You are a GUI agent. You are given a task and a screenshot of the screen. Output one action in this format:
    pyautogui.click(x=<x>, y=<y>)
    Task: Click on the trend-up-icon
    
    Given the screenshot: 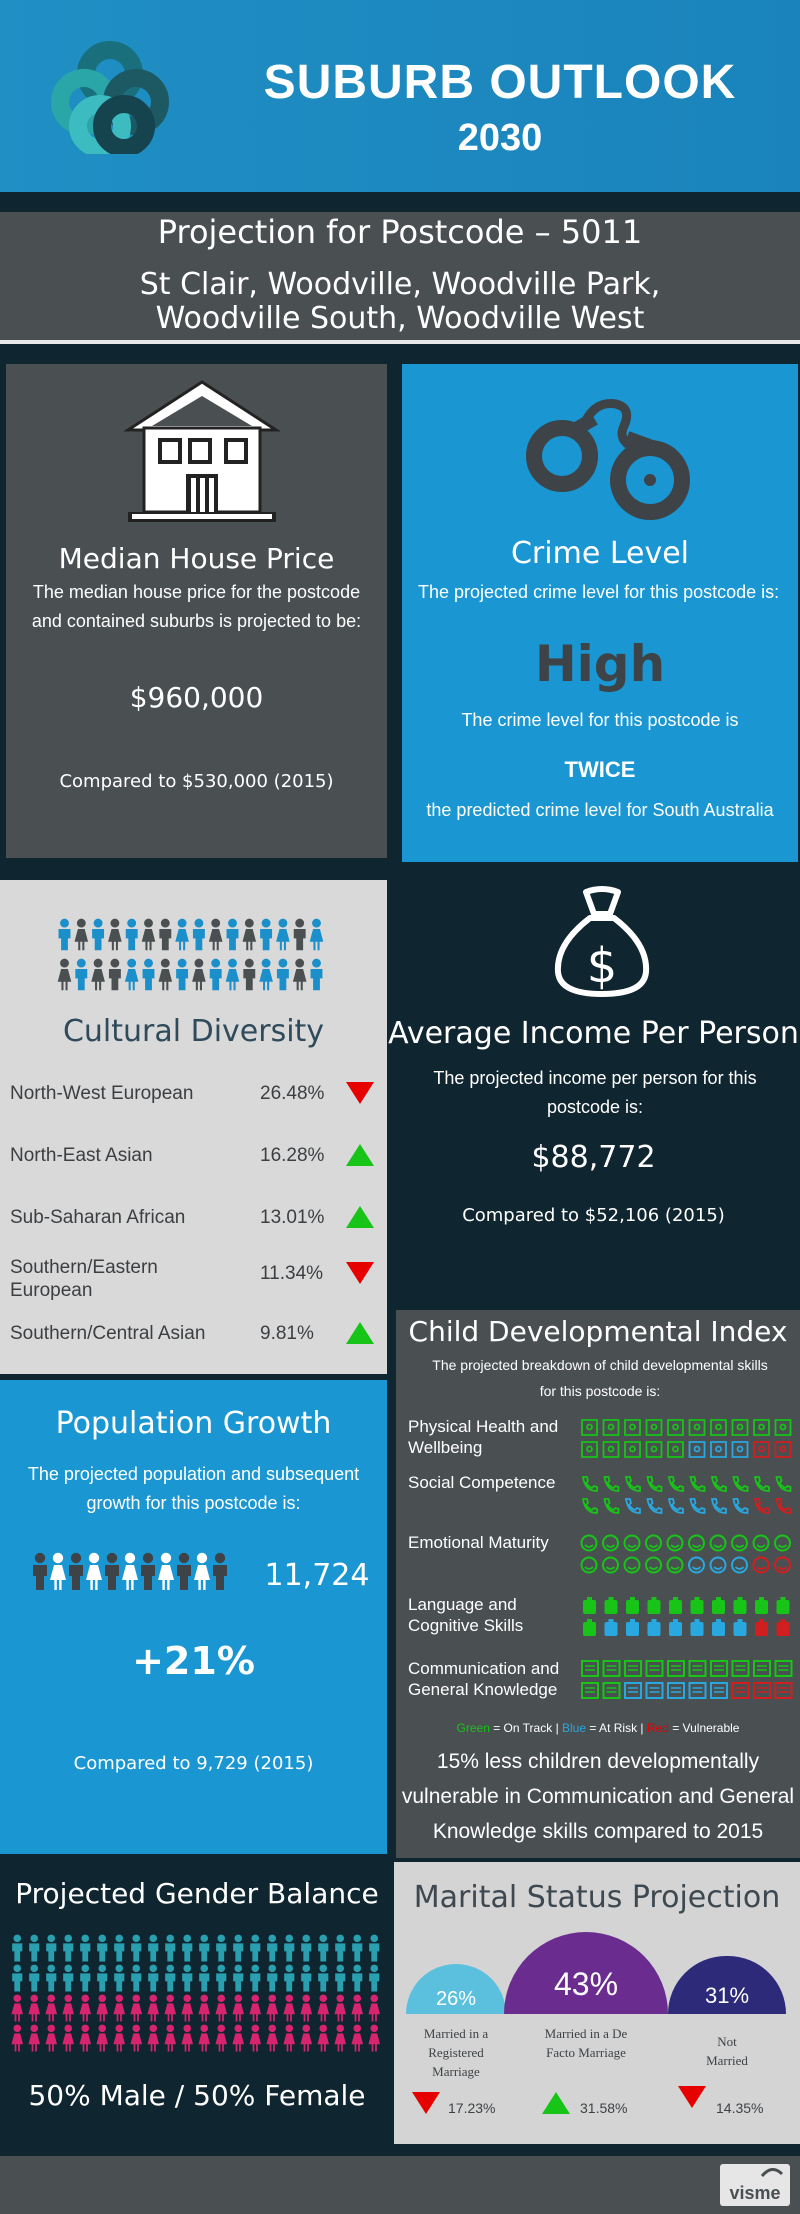 What is the action you would take?
    pyautogui.click(x=360, y=1217)
    